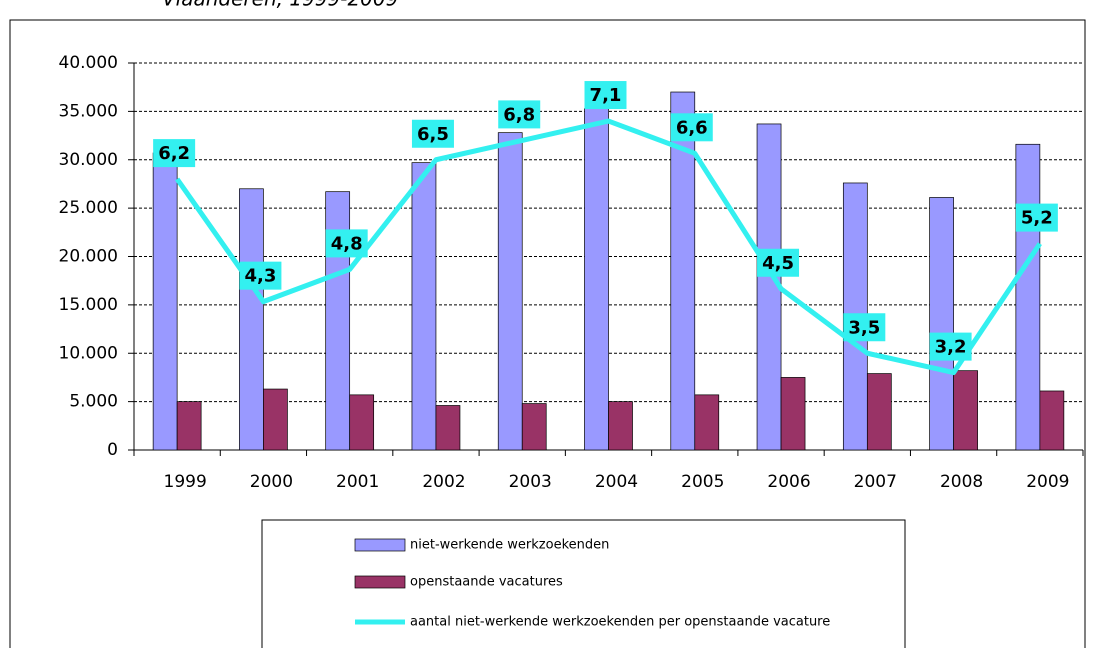 This screenshot has width=1096, height=648. What do you see at coordinates (112, 450) in the screenshot?
I see `y-tick-label: 0` at bounding box center [112, 450].